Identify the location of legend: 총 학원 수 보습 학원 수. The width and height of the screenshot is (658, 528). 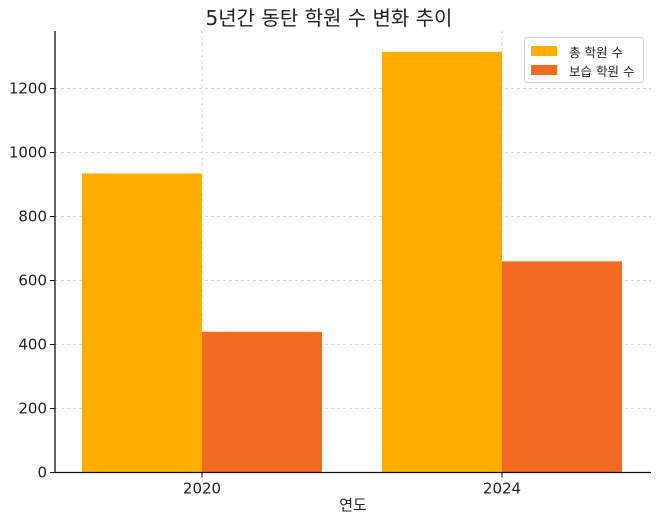
(584, 60).